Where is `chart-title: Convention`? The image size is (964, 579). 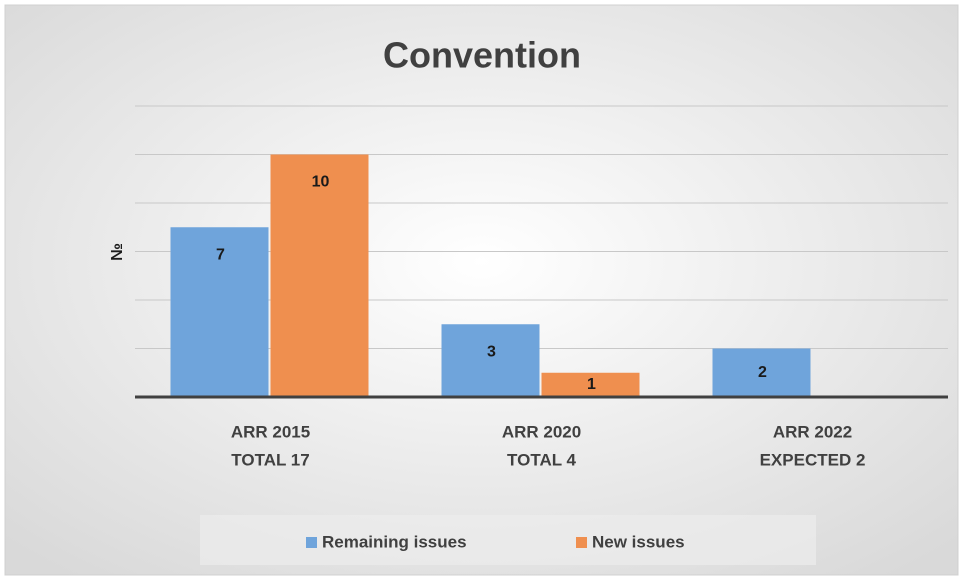 chart-title: Convention is located at coordinates (482, 55).